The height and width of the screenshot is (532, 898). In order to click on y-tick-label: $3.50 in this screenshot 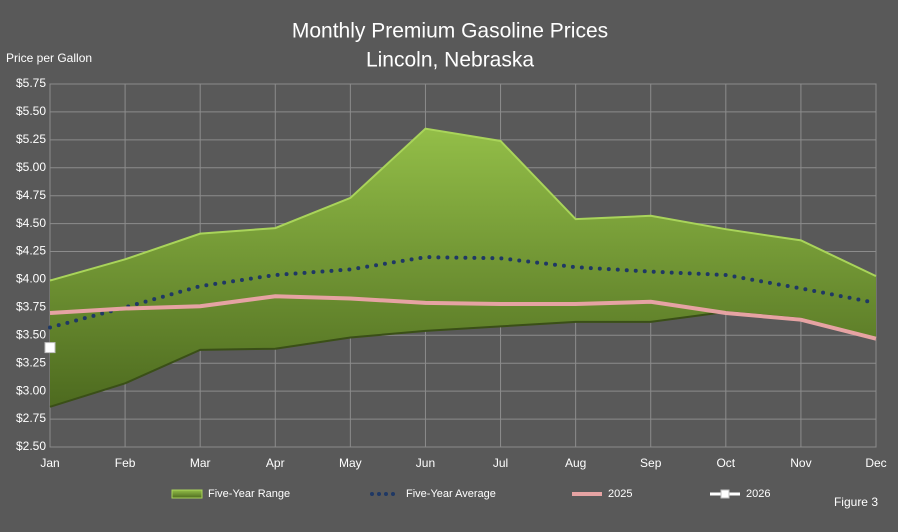, I will do `click(31, 334)`.